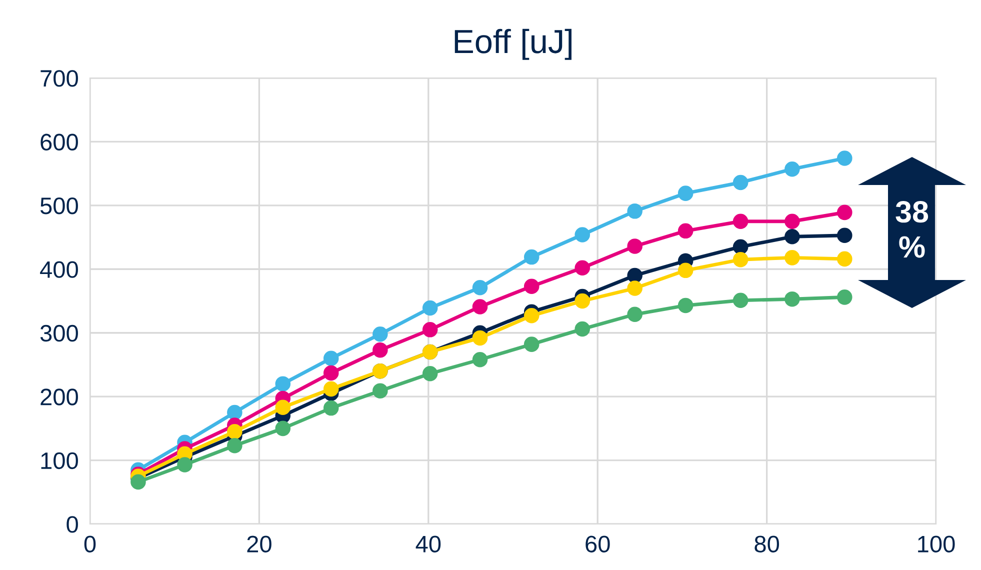  I want to click on y-tick-label: 700, so click(59, 78).